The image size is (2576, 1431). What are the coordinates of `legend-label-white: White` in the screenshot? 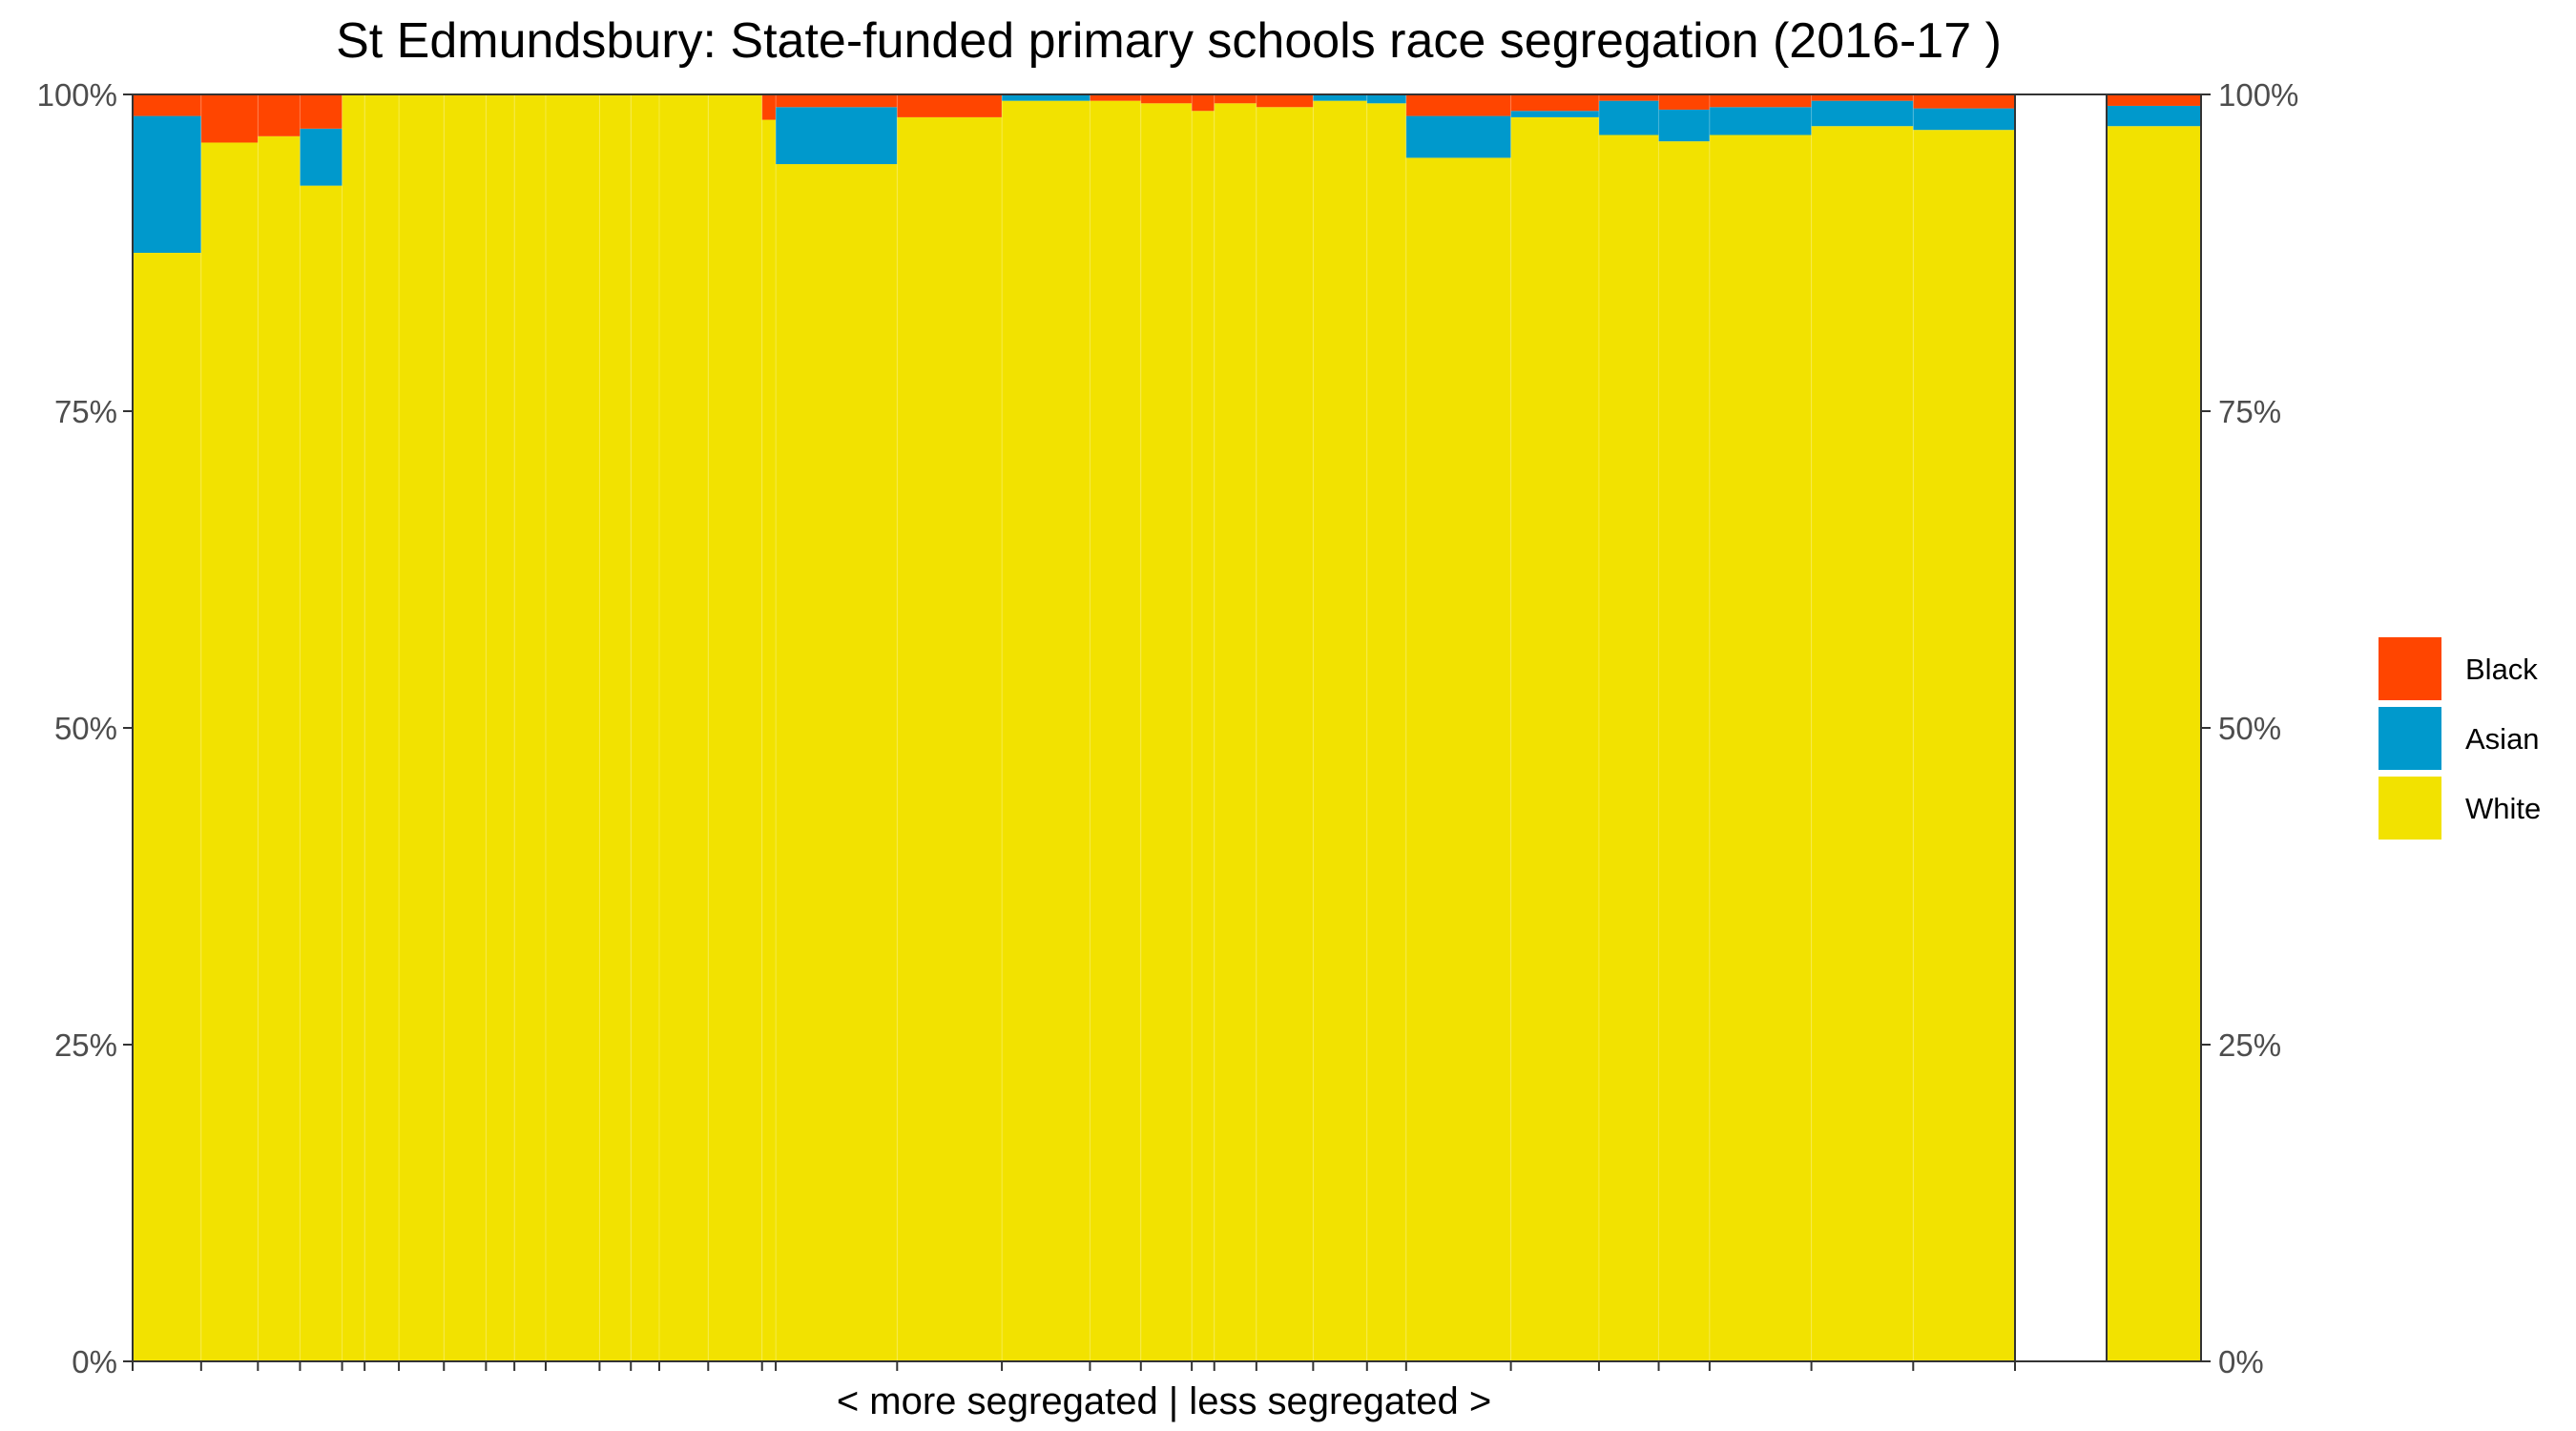 It's located at (2503, 808).